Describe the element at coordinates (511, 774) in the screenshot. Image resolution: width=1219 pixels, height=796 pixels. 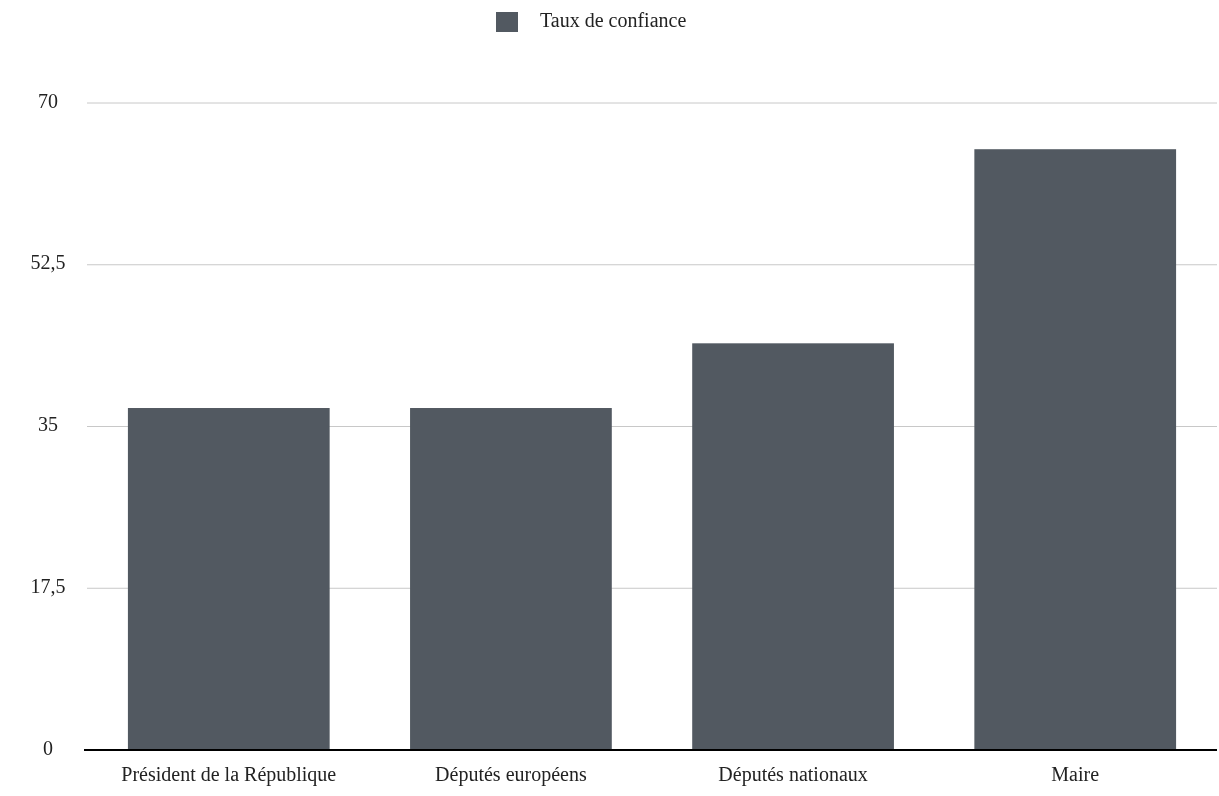
I see `x-tick-label: Députés européens` at that location.